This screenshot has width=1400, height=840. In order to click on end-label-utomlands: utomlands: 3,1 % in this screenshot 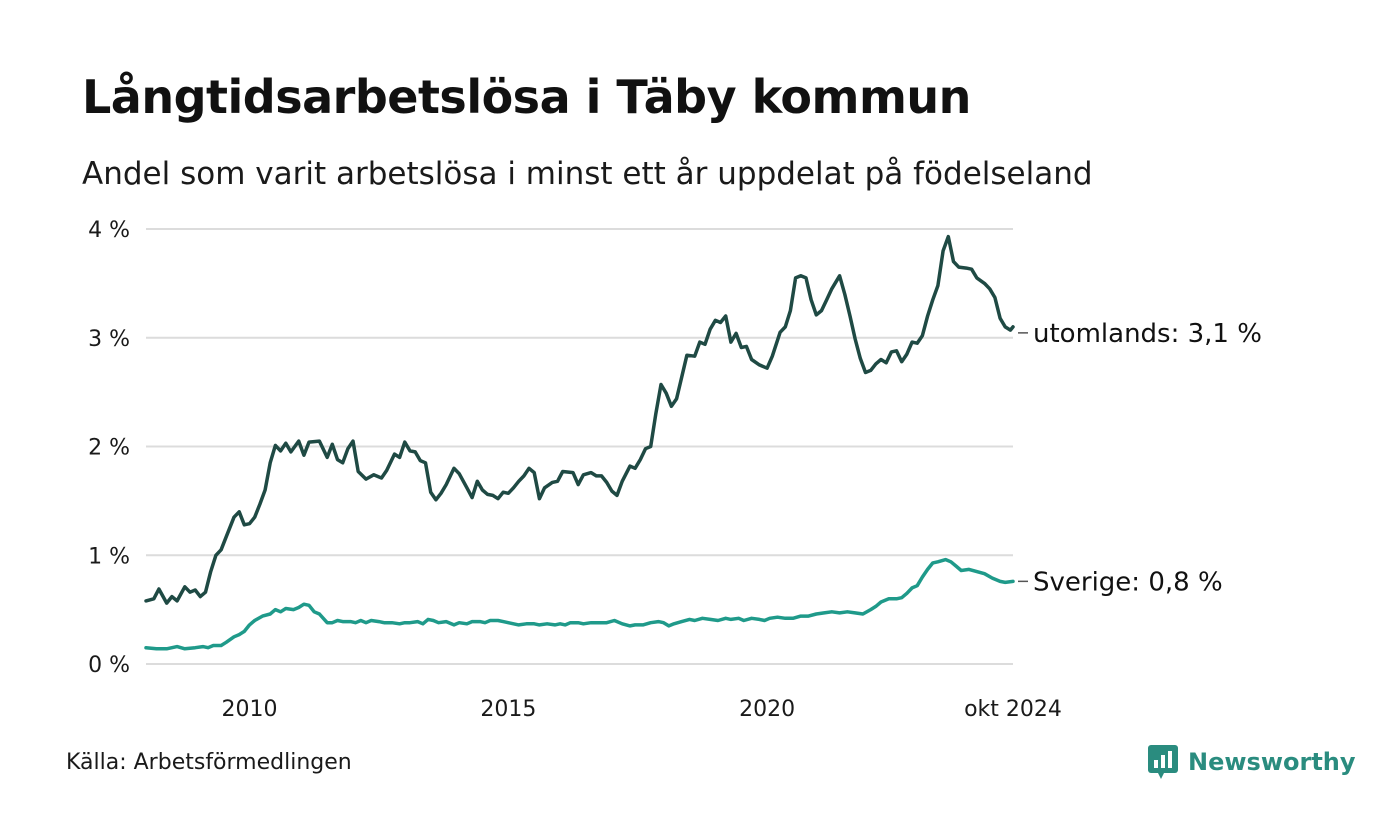, I will do `click(1147, 334)`.